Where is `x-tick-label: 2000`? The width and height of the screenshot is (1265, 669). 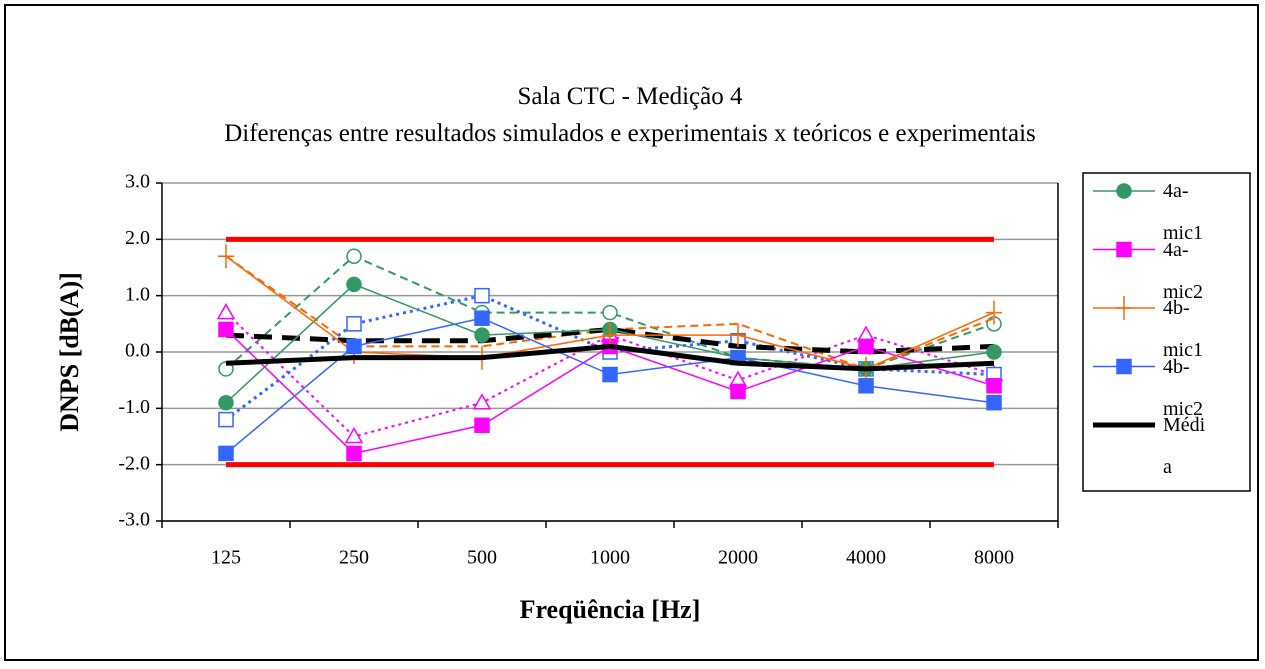
x-tick-label: 2000 is located at coordinates (738, 558).